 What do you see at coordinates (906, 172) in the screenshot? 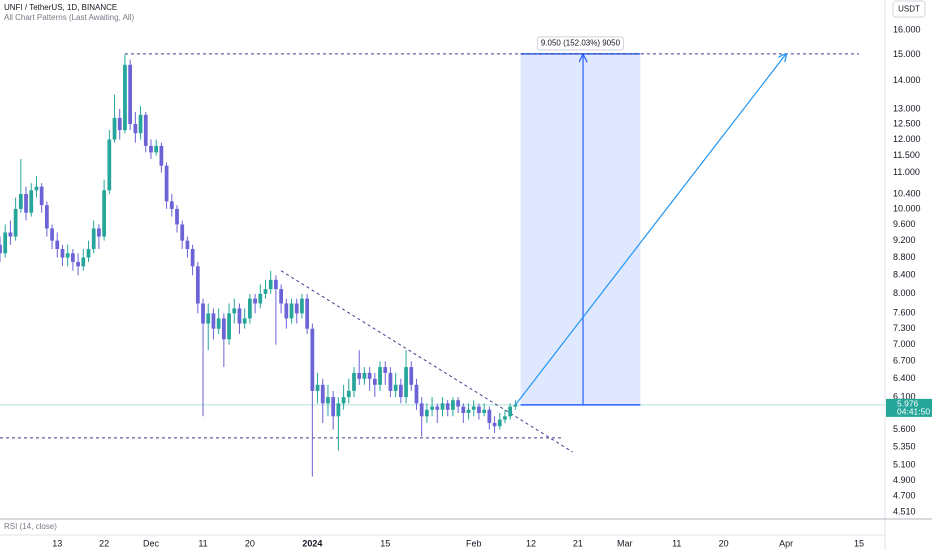
I see `y-tick-label: 11.000` at bounding box center [906, 172].